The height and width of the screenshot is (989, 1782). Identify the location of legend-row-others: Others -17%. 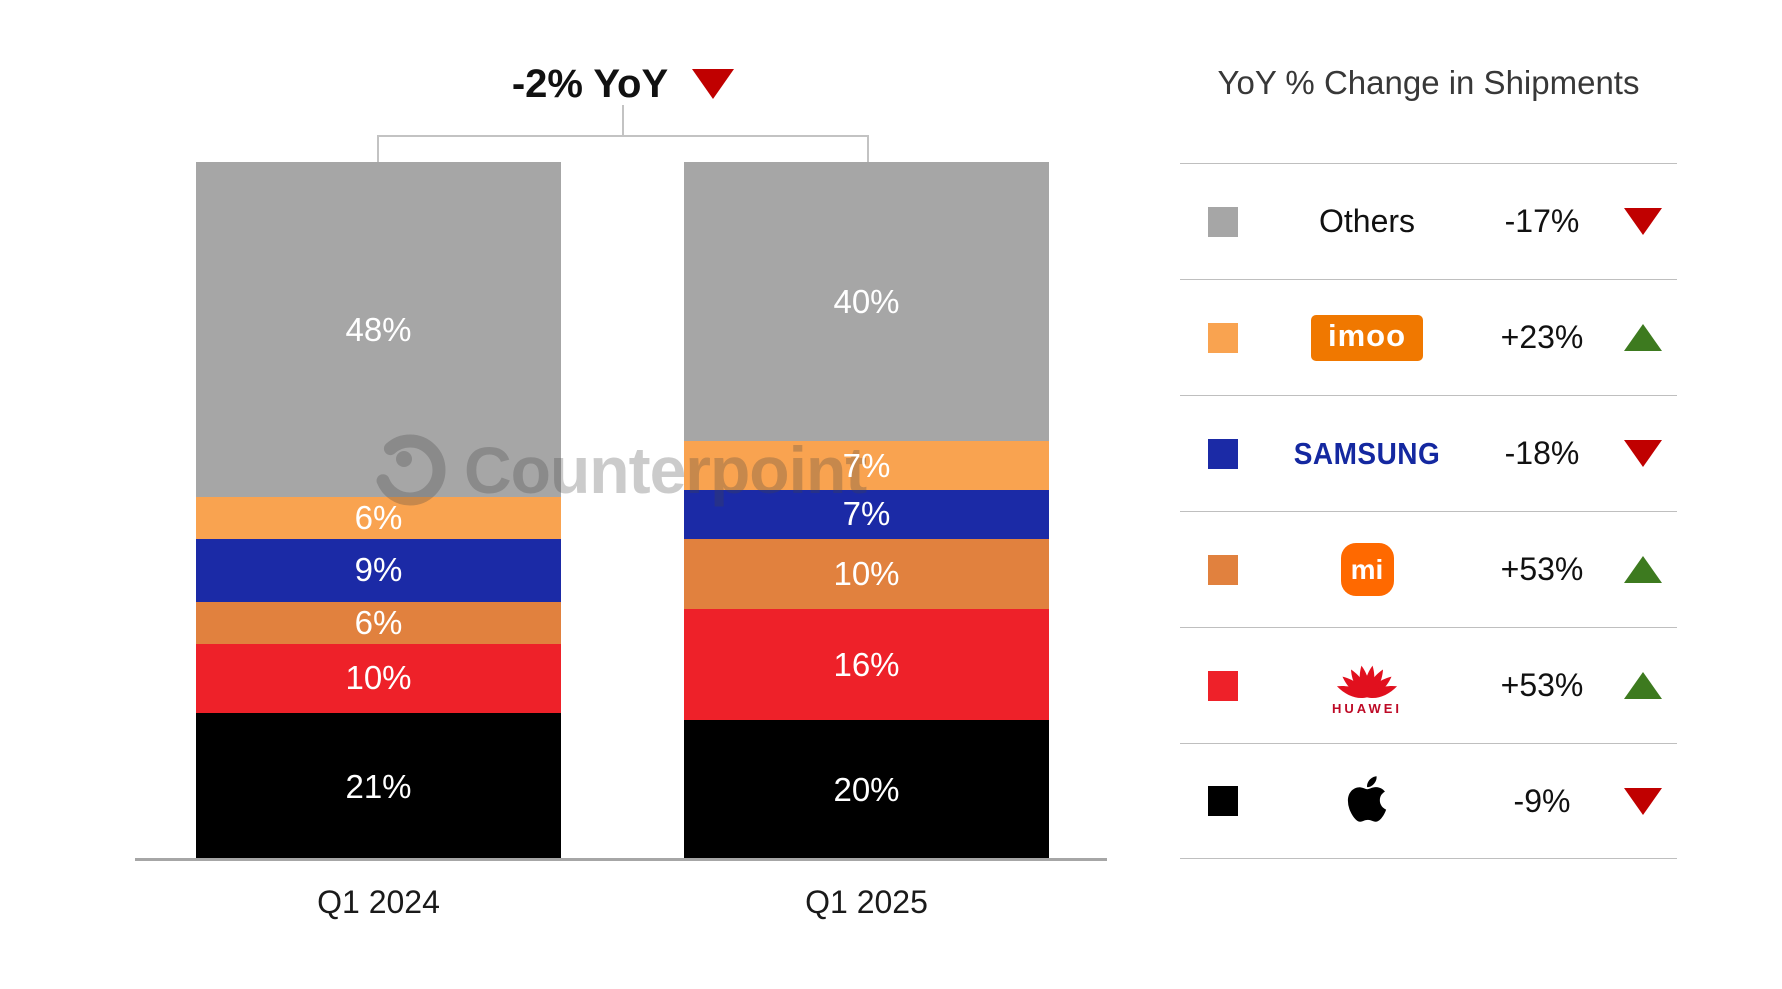
(1428, 221).